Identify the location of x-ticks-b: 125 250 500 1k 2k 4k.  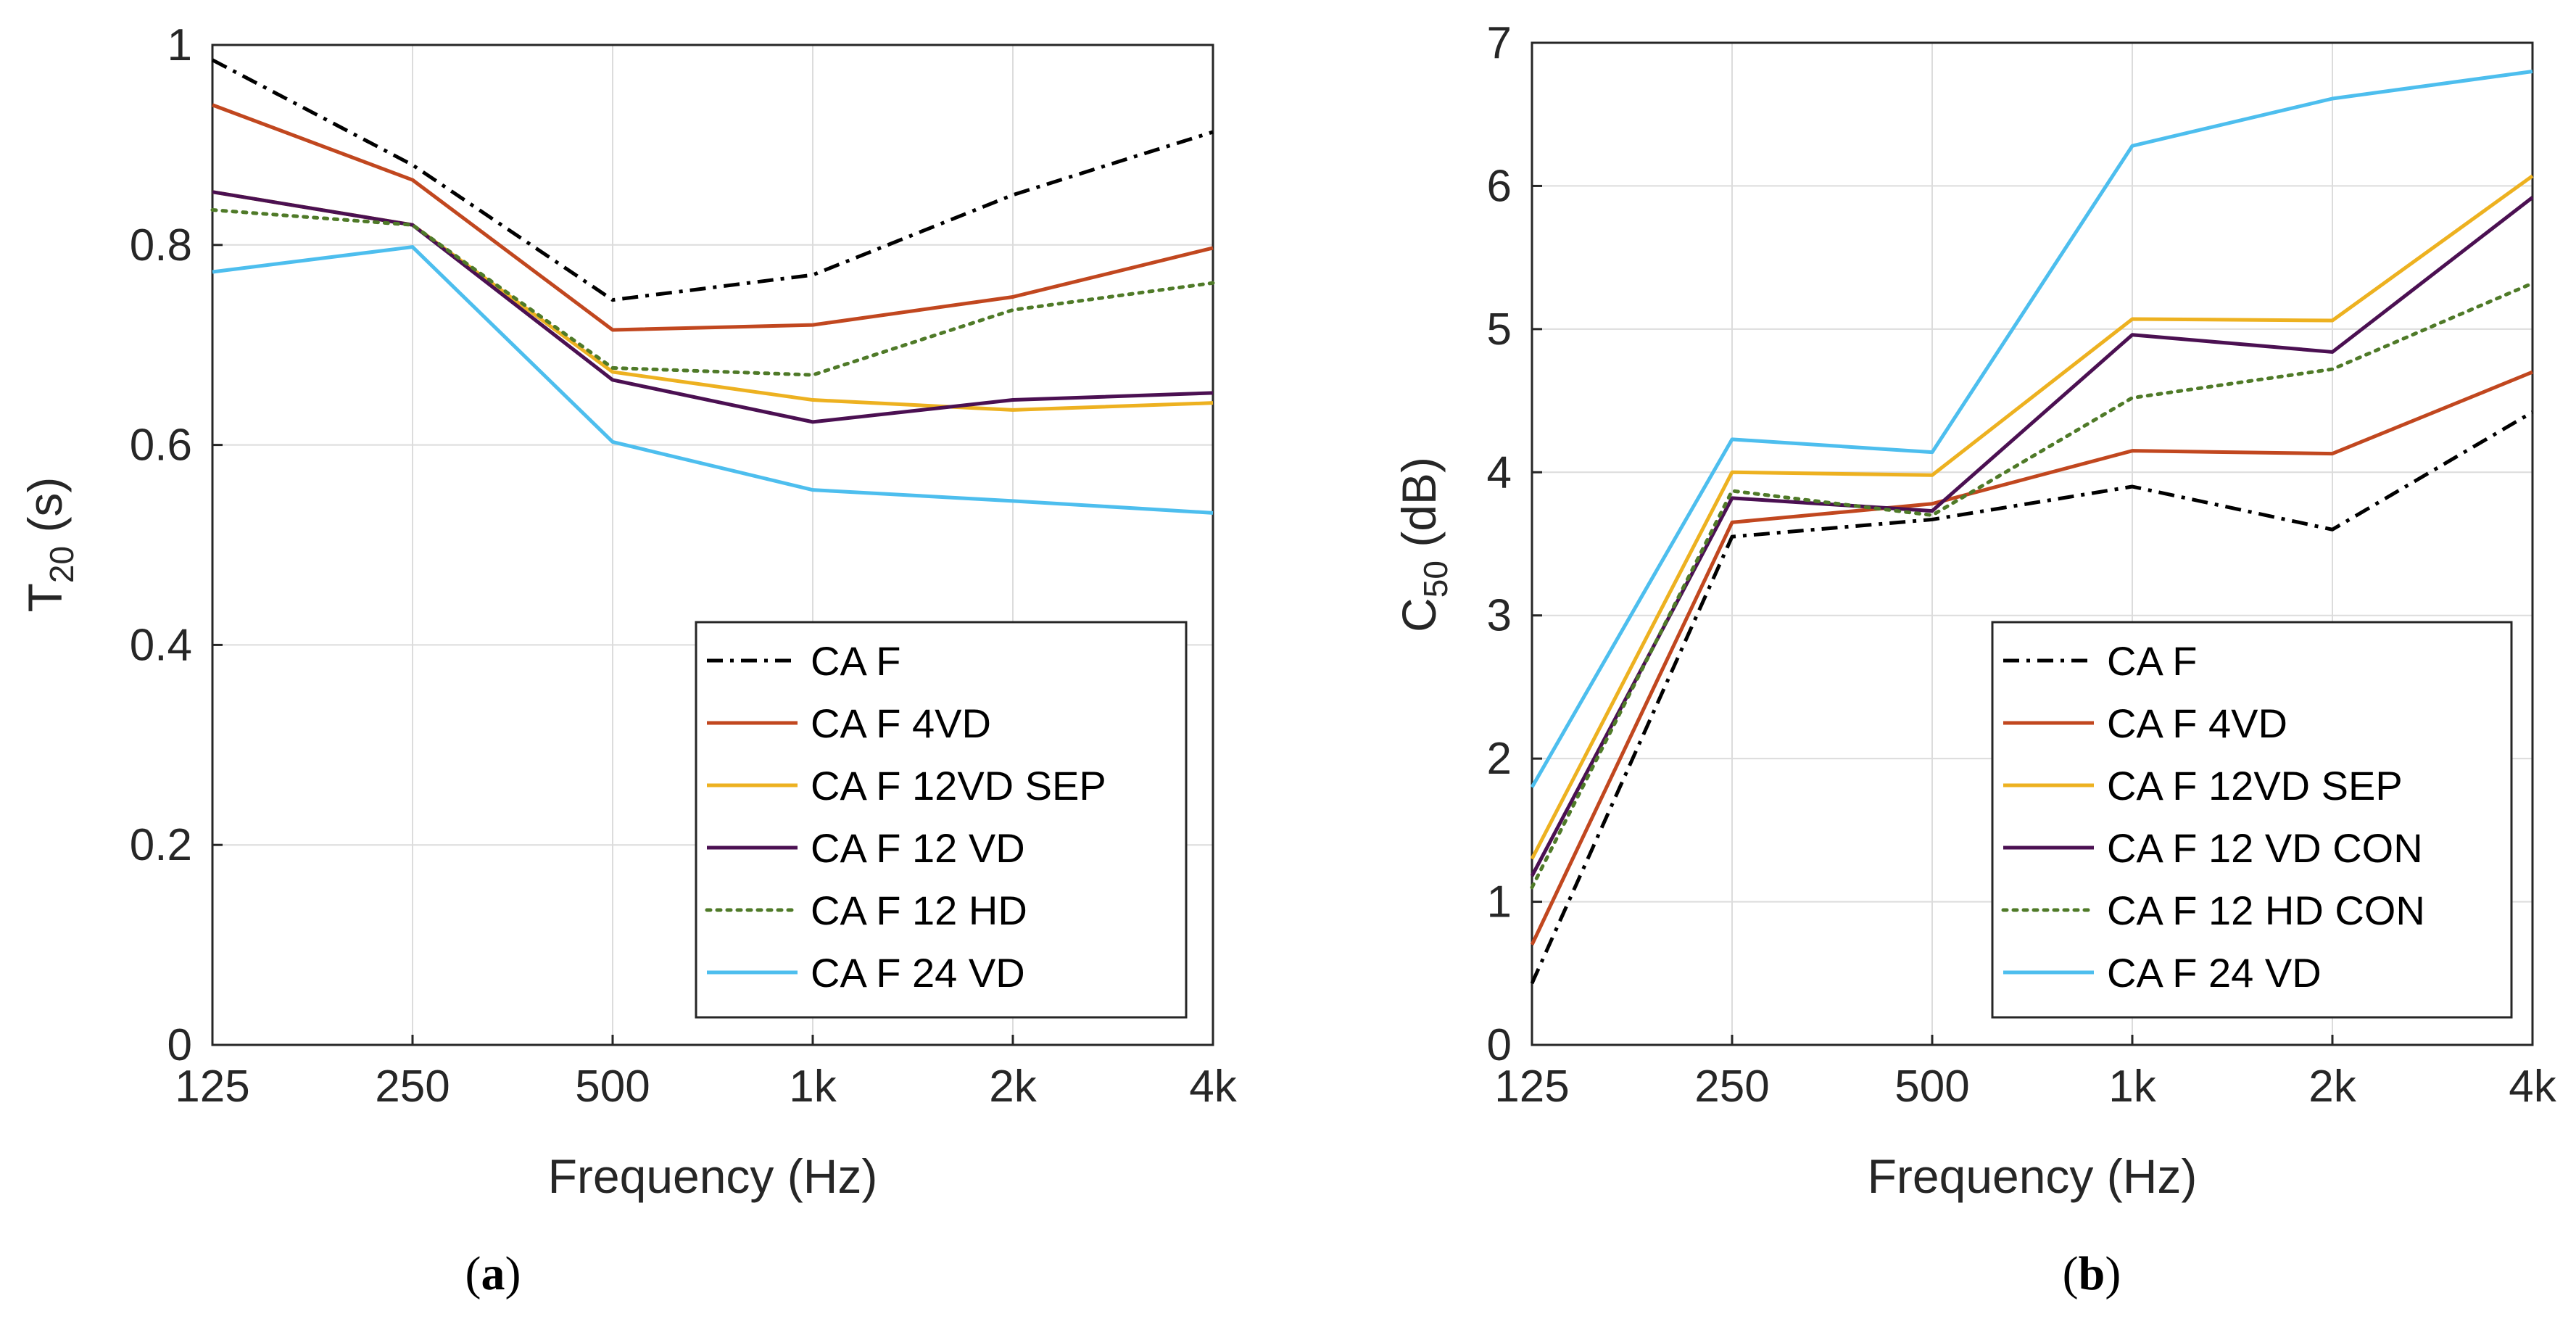
(2025, 1073).